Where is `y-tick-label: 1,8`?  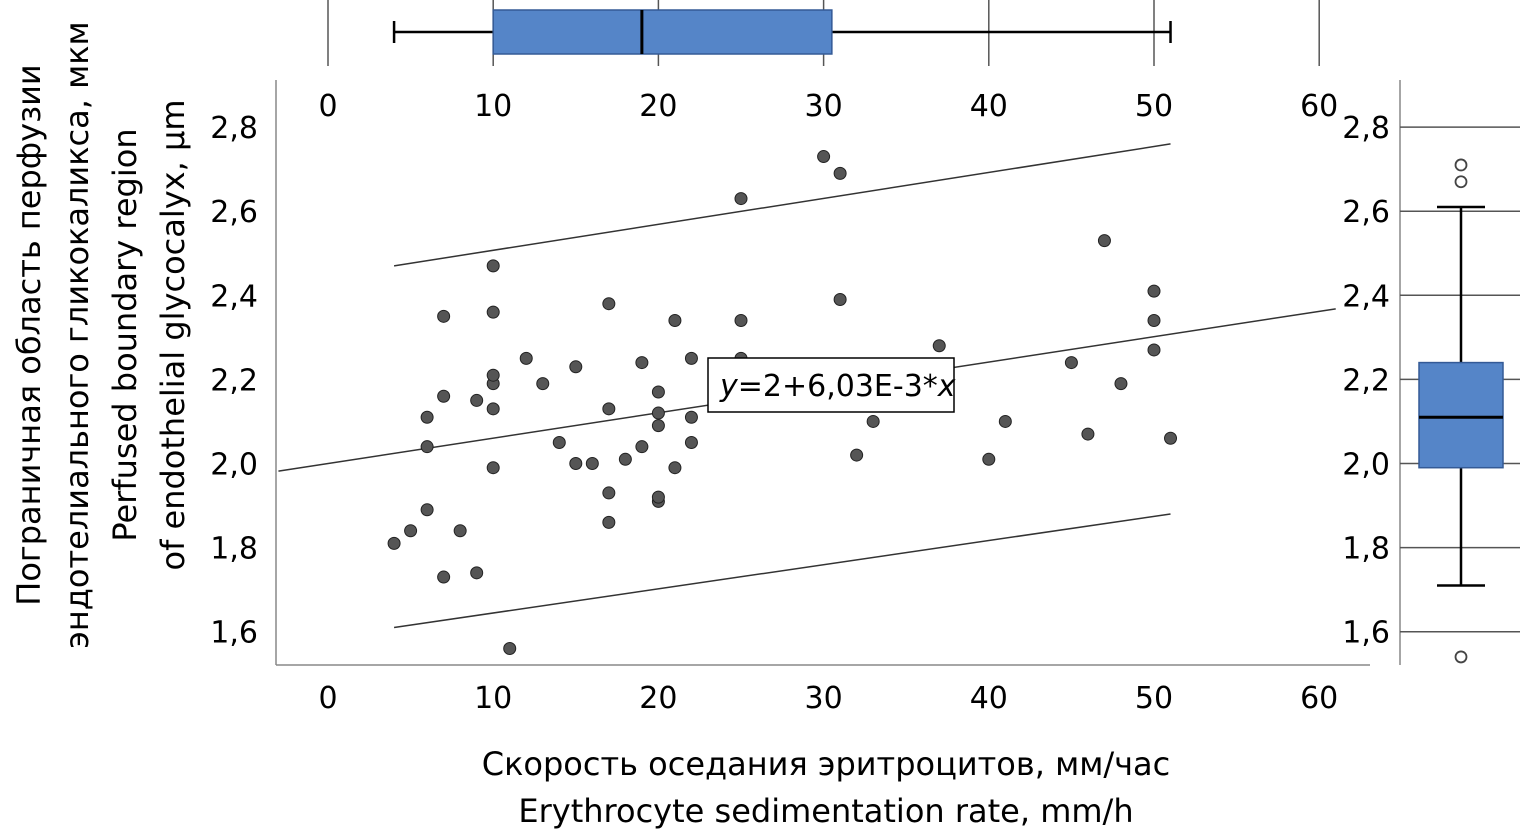 y-tick-label: 1,8 is located at coordinates (234, 549).